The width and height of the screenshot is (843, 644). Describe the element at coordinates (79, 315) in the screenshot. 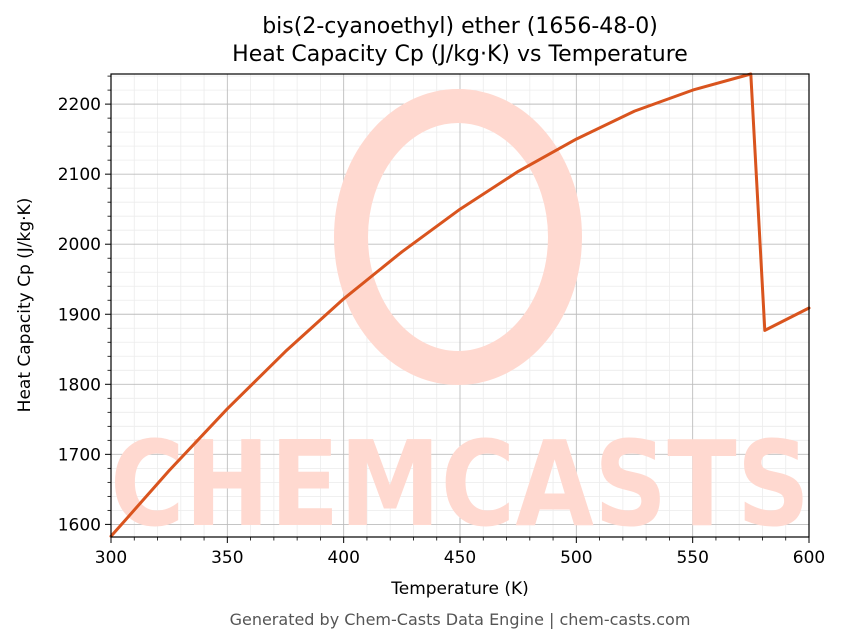

I see `y-tick-label: 1900` at that location.